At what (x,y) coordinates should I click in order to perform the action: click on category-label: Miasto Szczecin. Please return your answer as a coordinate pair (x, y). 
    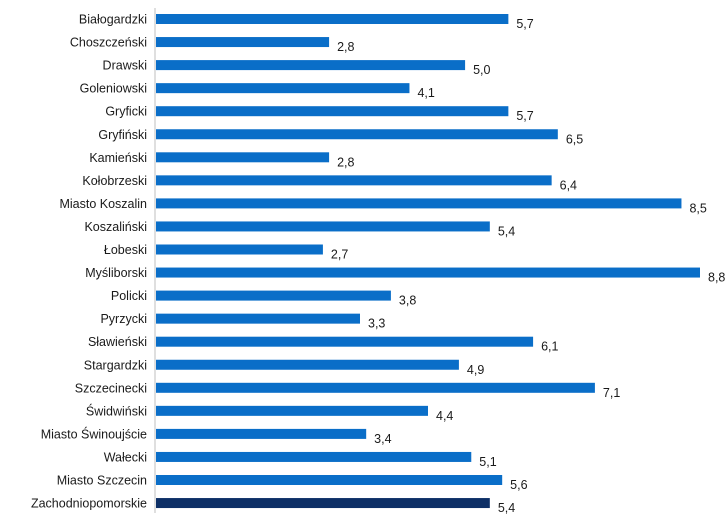
    Looking at the image, I should click on (102, 481).